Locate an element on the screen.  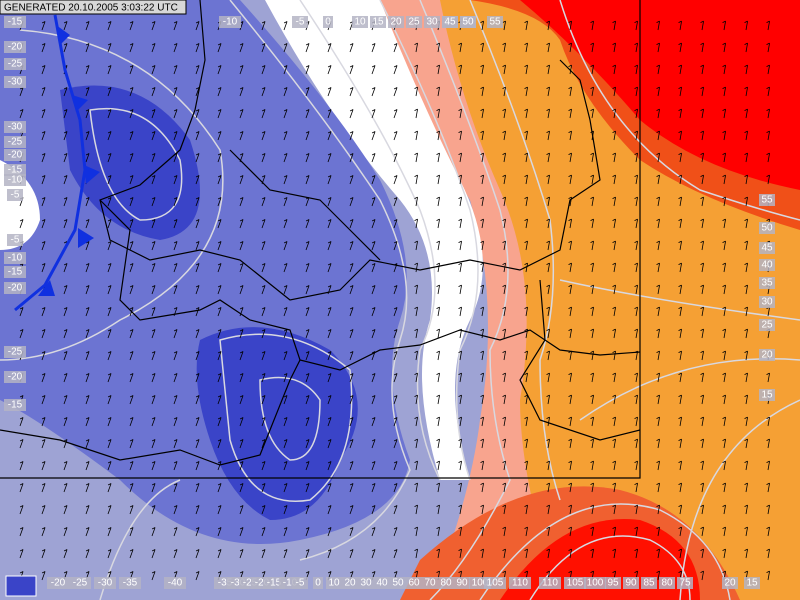
isoline is located at coordinates (429, 240).